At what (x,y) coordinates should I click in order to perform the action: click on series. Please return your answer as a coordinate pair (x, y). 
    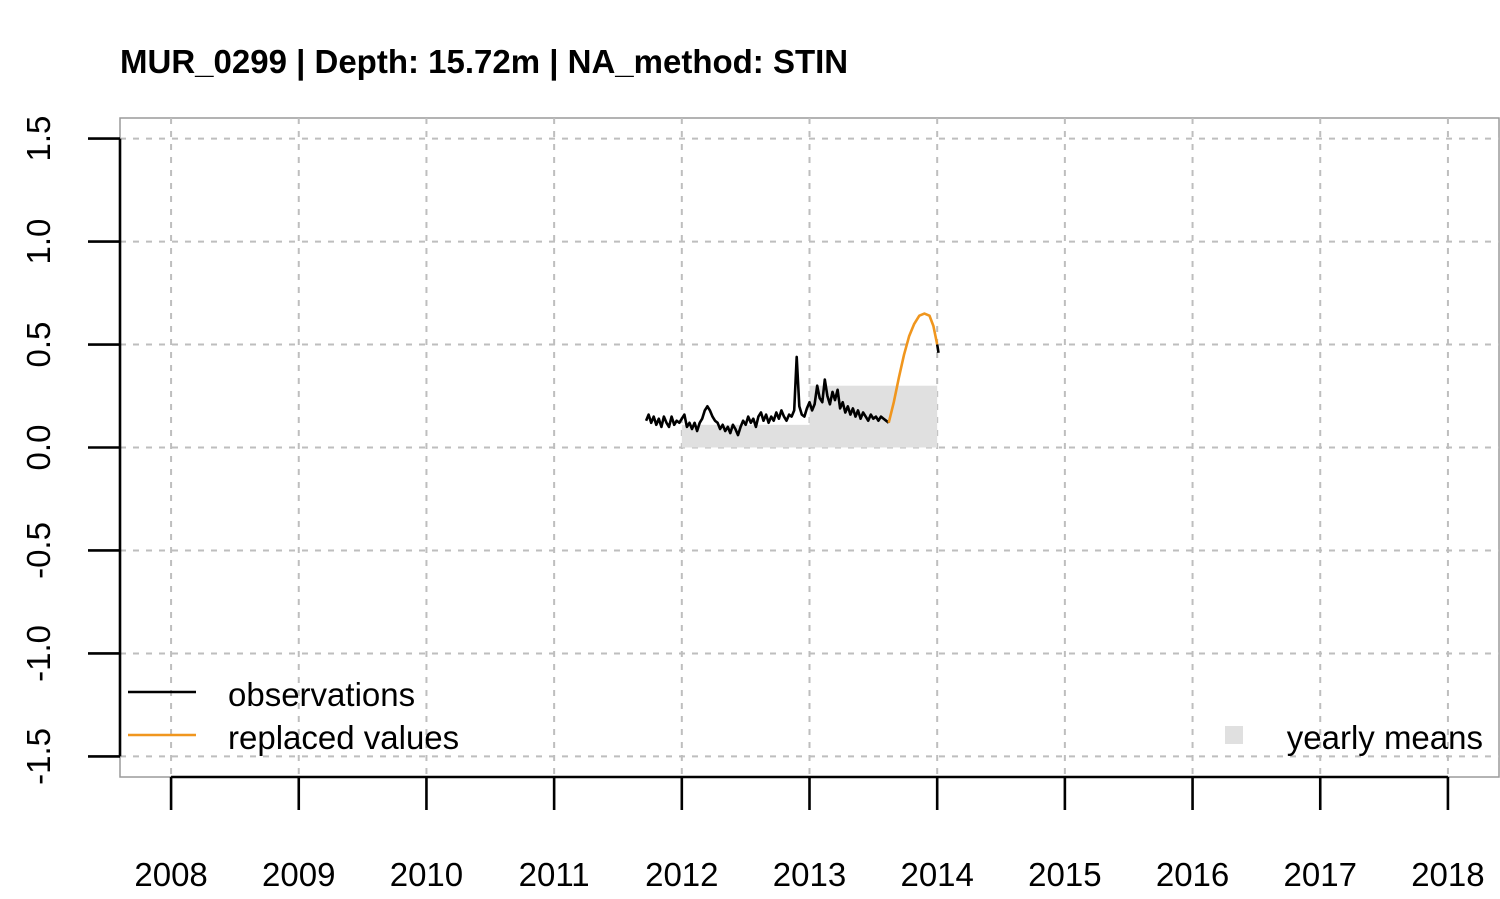
    Looking at the image, I should click on (792, 374).